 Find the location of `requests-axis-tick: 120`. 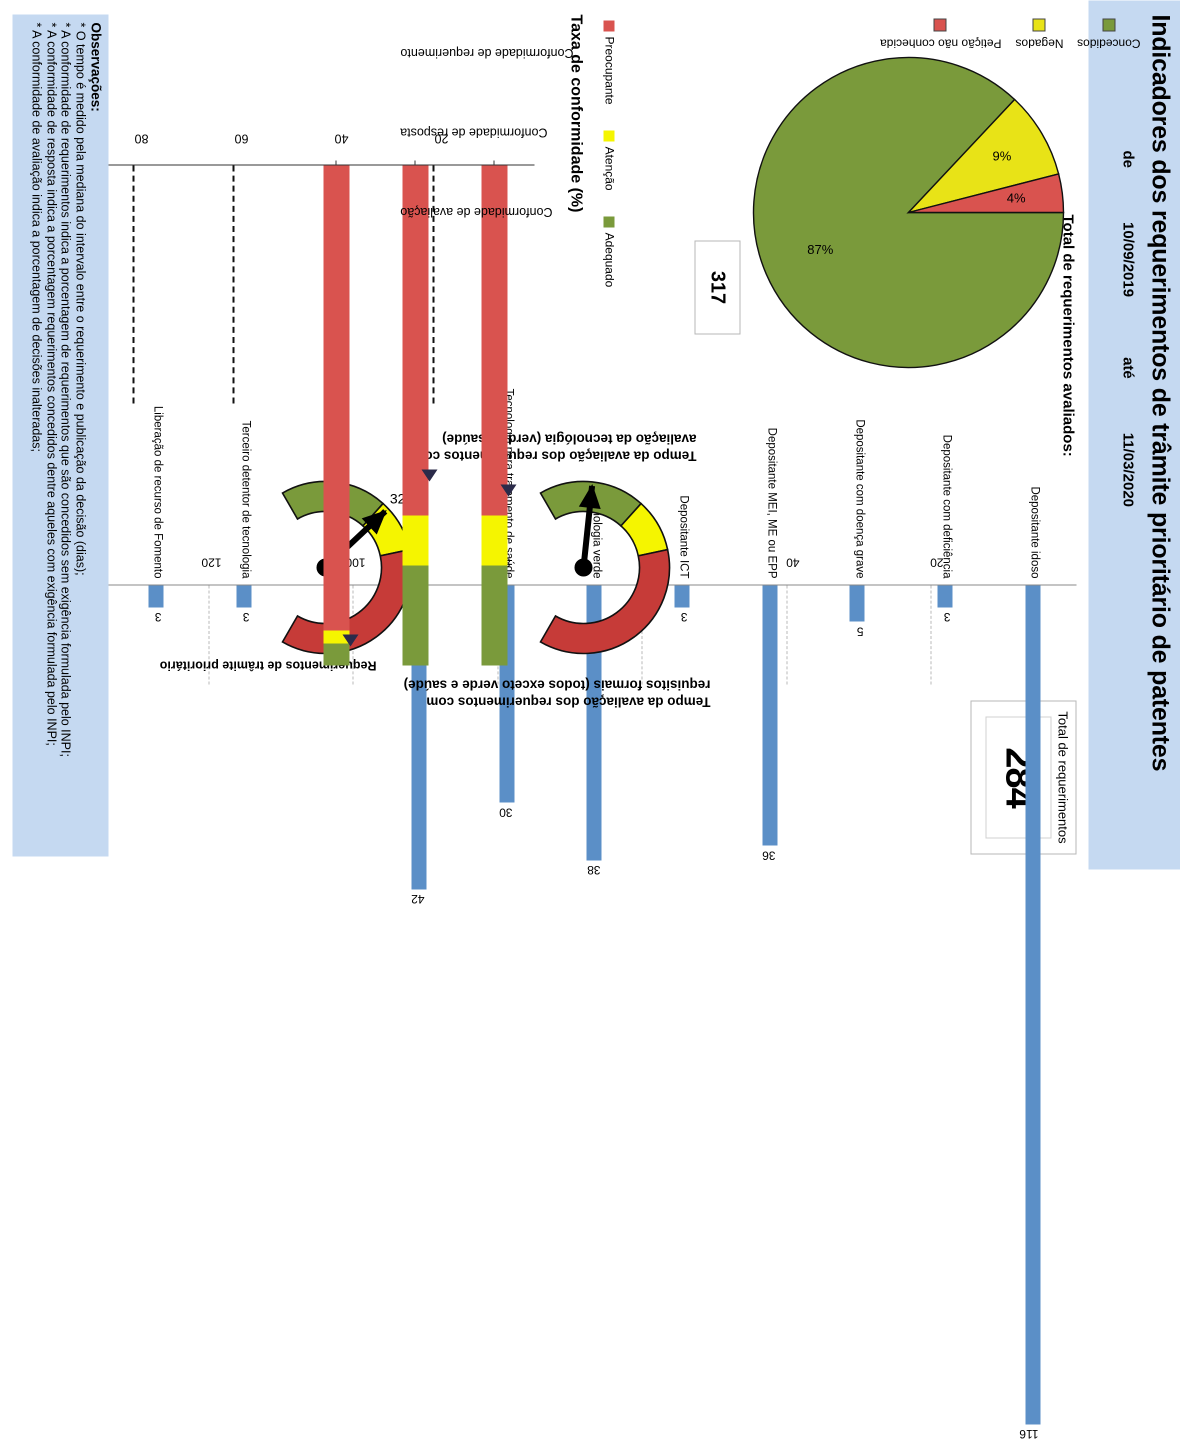

requests-axis-tick: 120 is located at coordinates (210, 562).